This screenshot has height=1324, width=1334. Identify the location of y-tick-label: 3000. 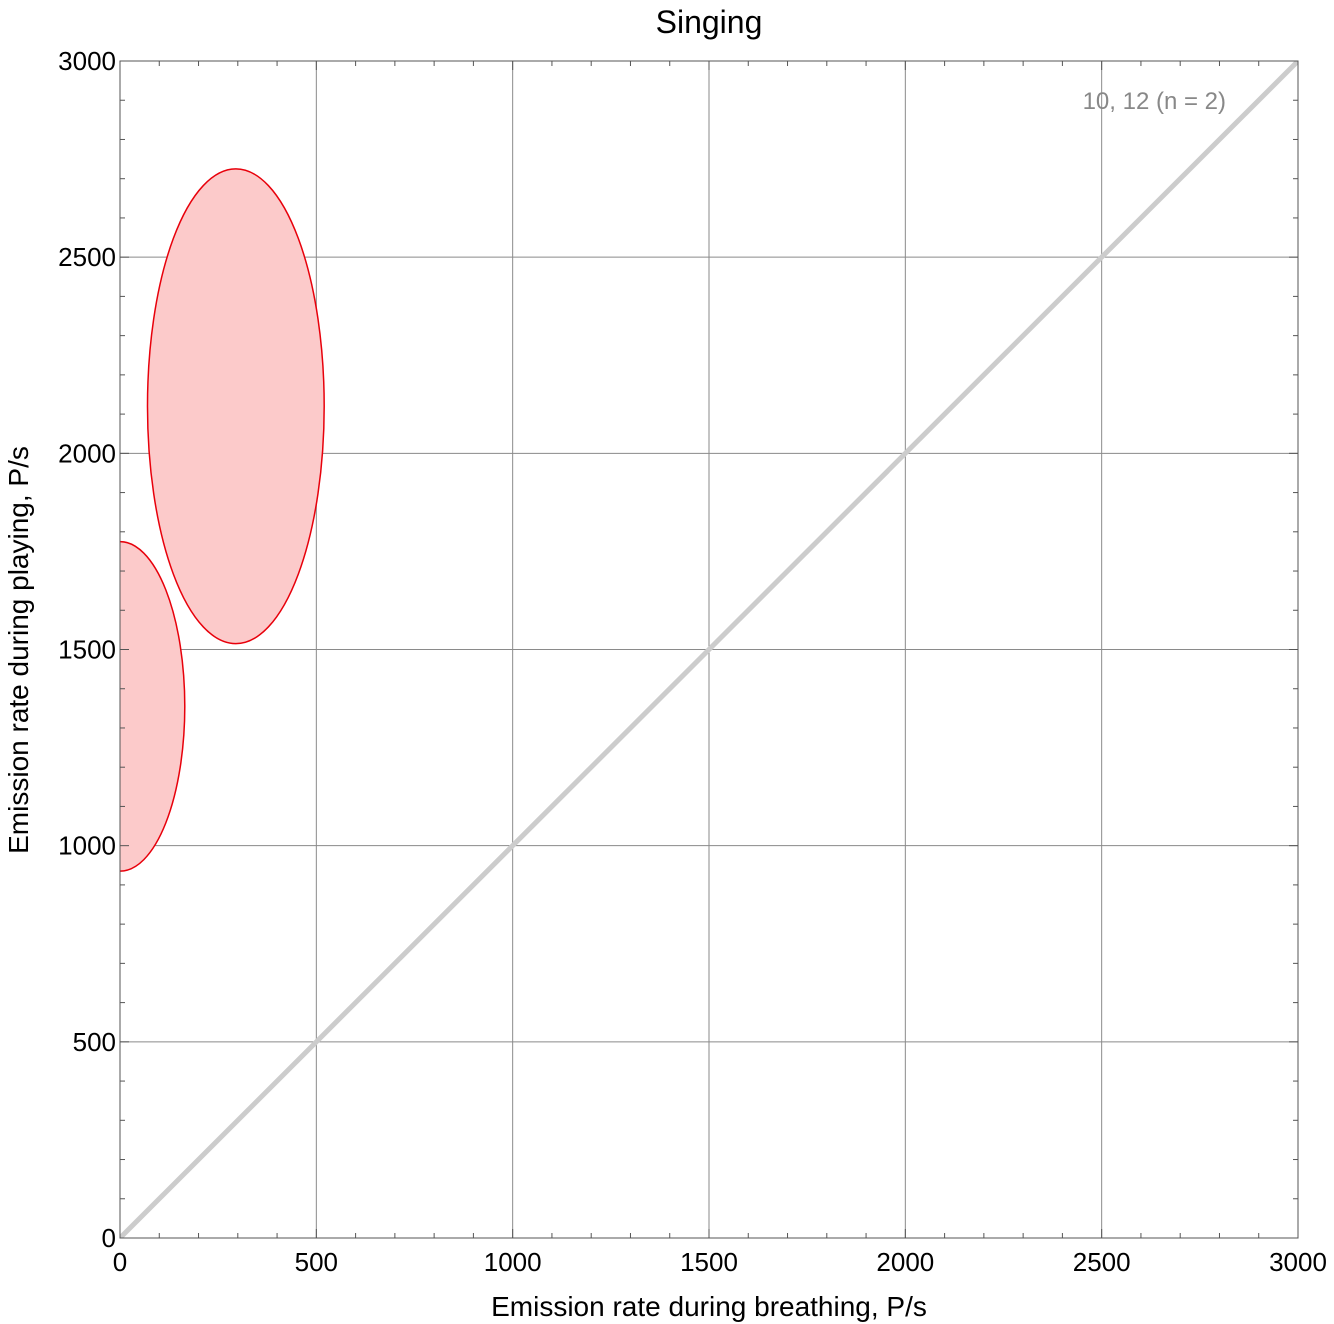
(87, 61).